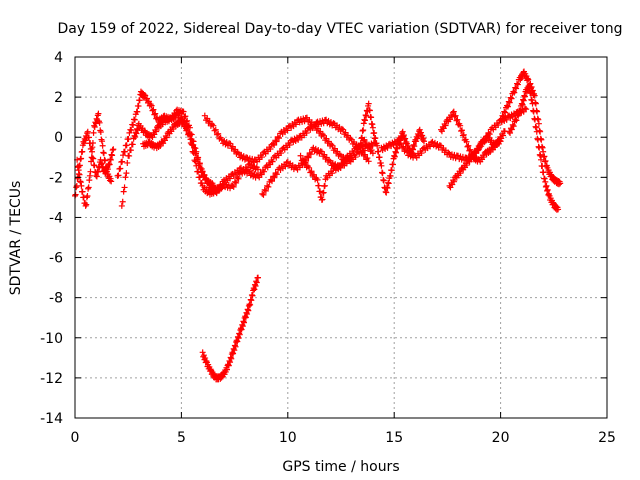 Image resolution: width=640 pixels, height=480 pixels. What do you see at coordinates (529, 140) in the screenshot?
I see `series-track-n` at bounding box center [529, 140].